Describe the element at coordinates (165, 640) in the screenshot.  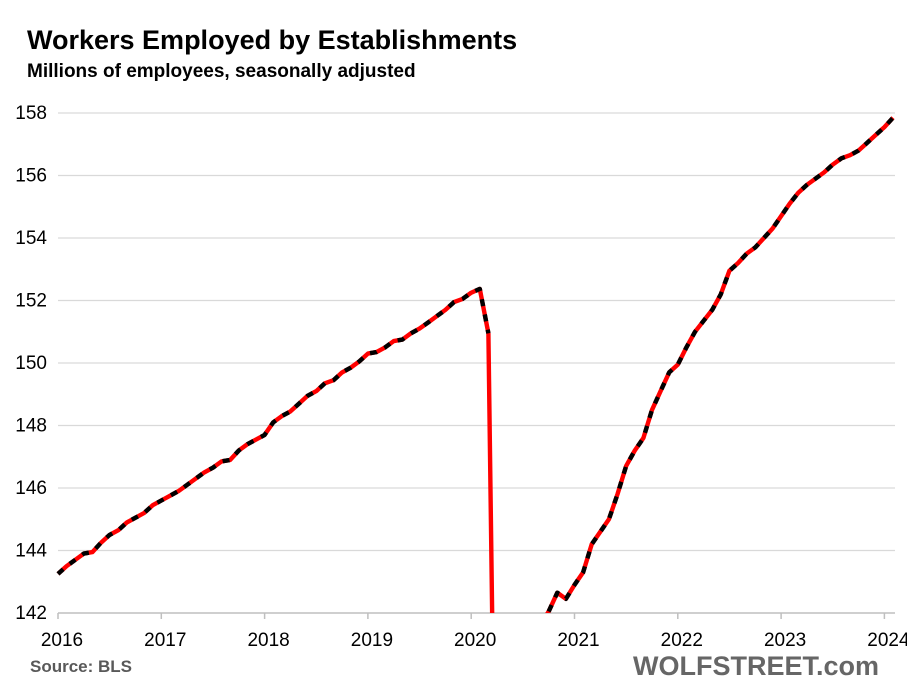
I see `x-axis-label-2017: 2017` at that location.